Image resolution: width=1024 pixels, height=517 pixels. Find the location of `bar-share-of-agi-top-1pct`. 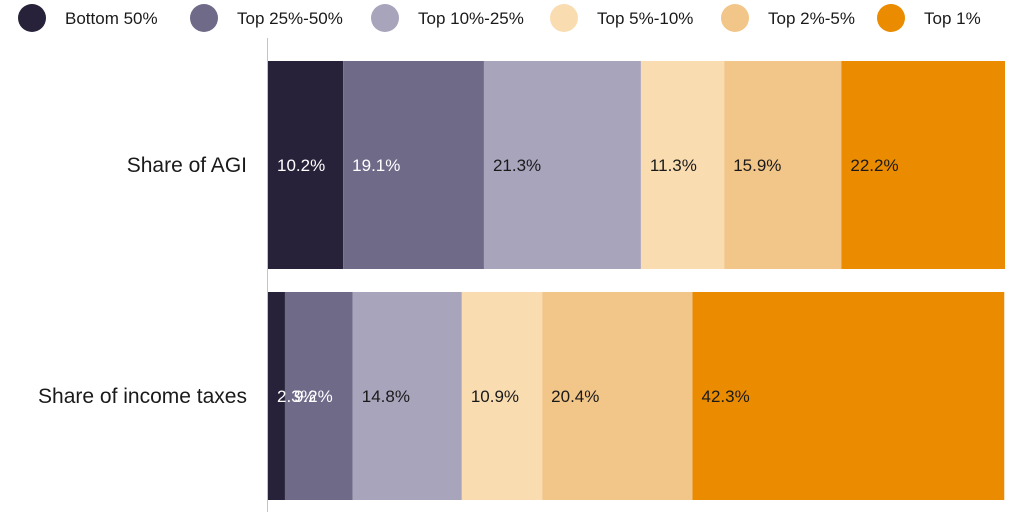

bar-share-of-agi-top-1pct is located at coordinates (923, 165).